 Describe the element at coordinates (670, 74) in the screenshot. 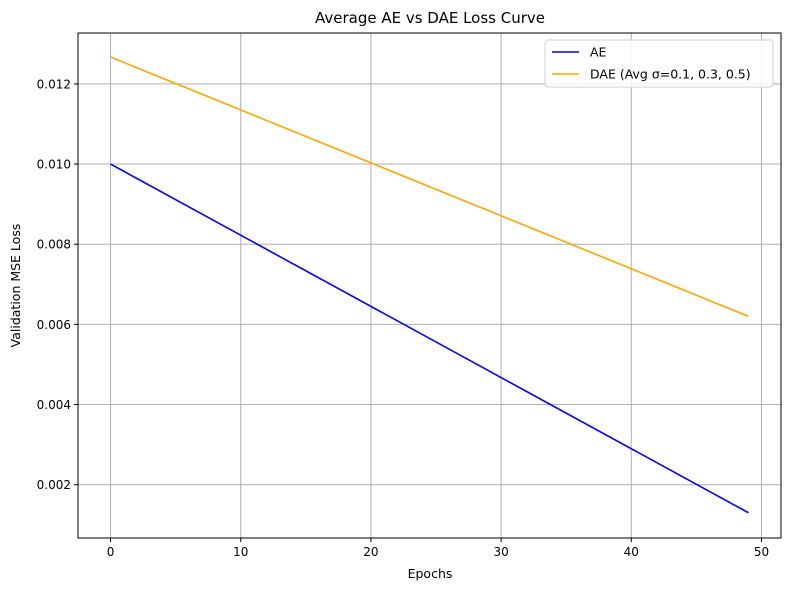

I see `legend-label-dae: DAE (Avg σ=0.1, 0.3, 0.5)` at that location.